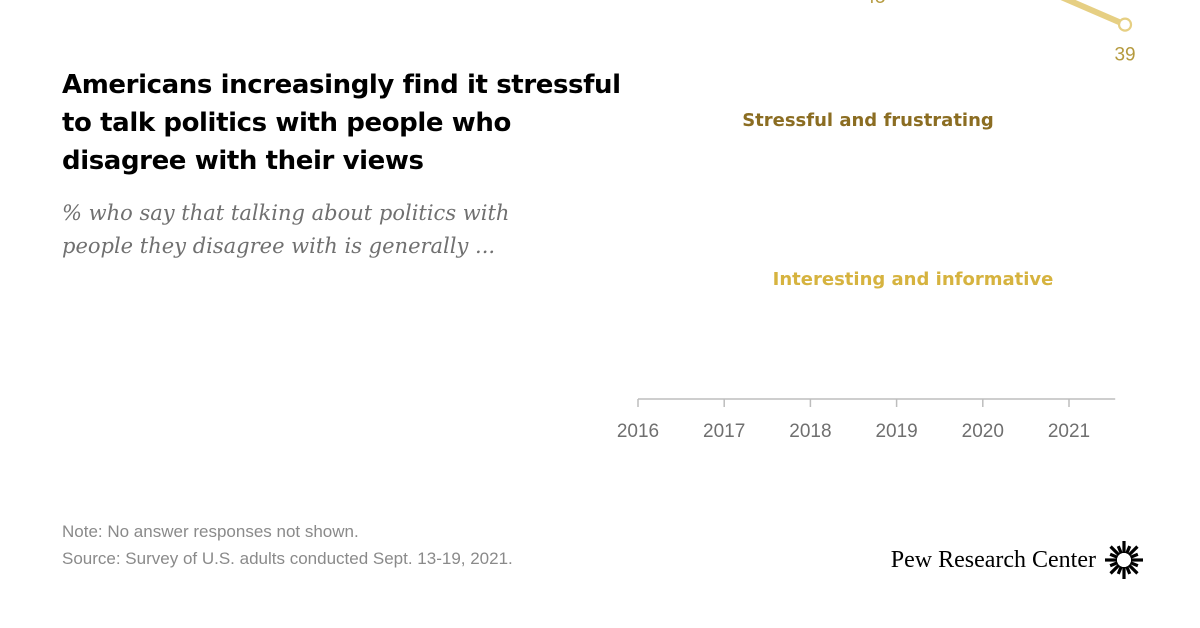  Describe the element at coordinates (1093, 14) in the screenshot. I see `series-line` at that location.